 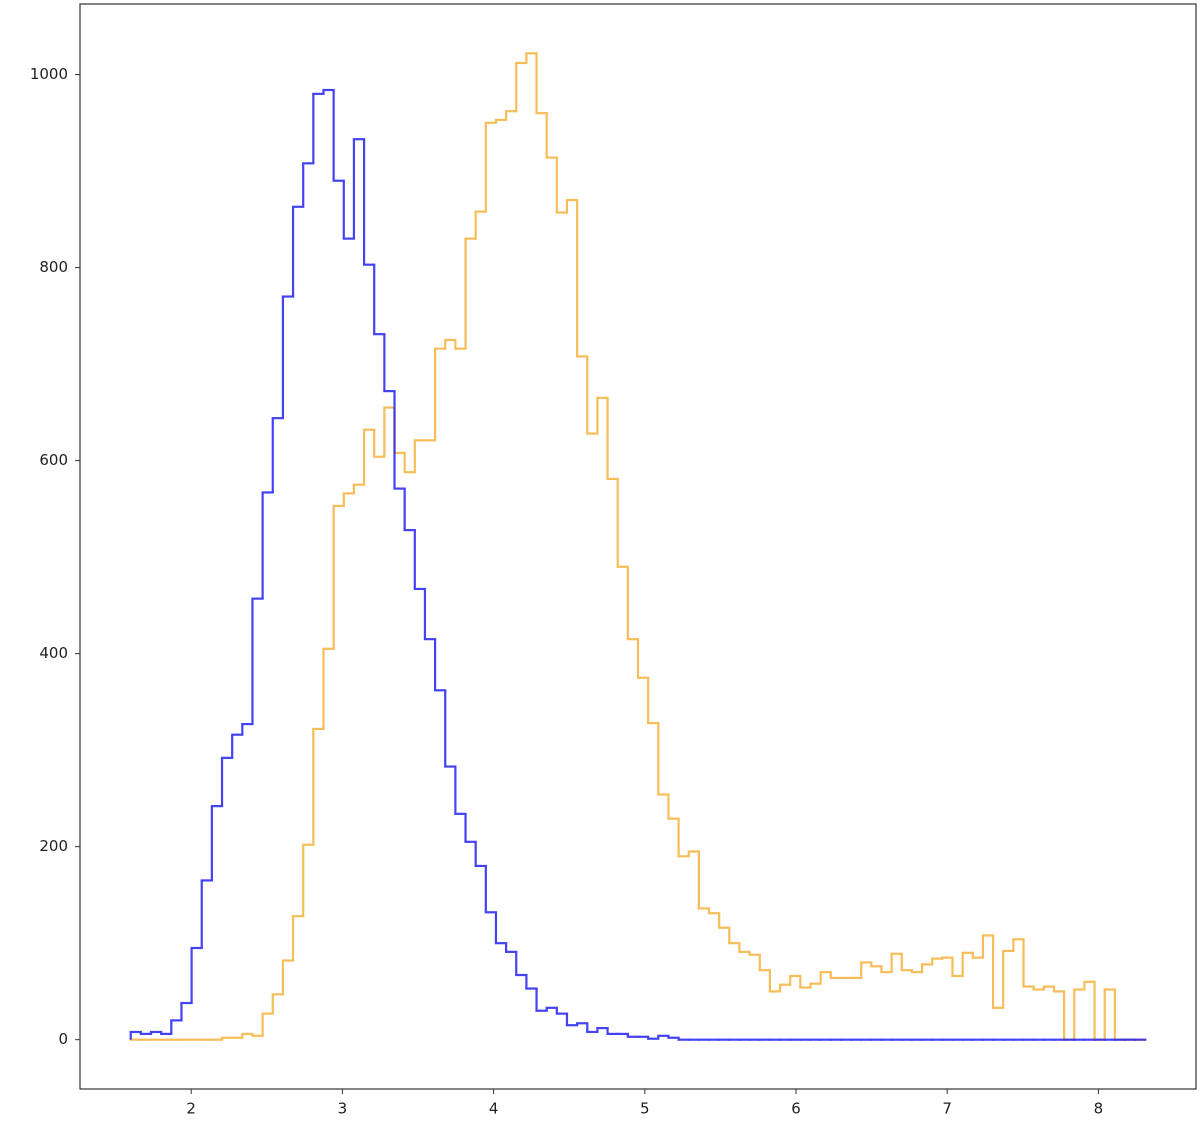 What do you see at coordinates (947, 1109) in the screenshot?
I see `x-tick-label: 7` at bounding box center [947, 1109].